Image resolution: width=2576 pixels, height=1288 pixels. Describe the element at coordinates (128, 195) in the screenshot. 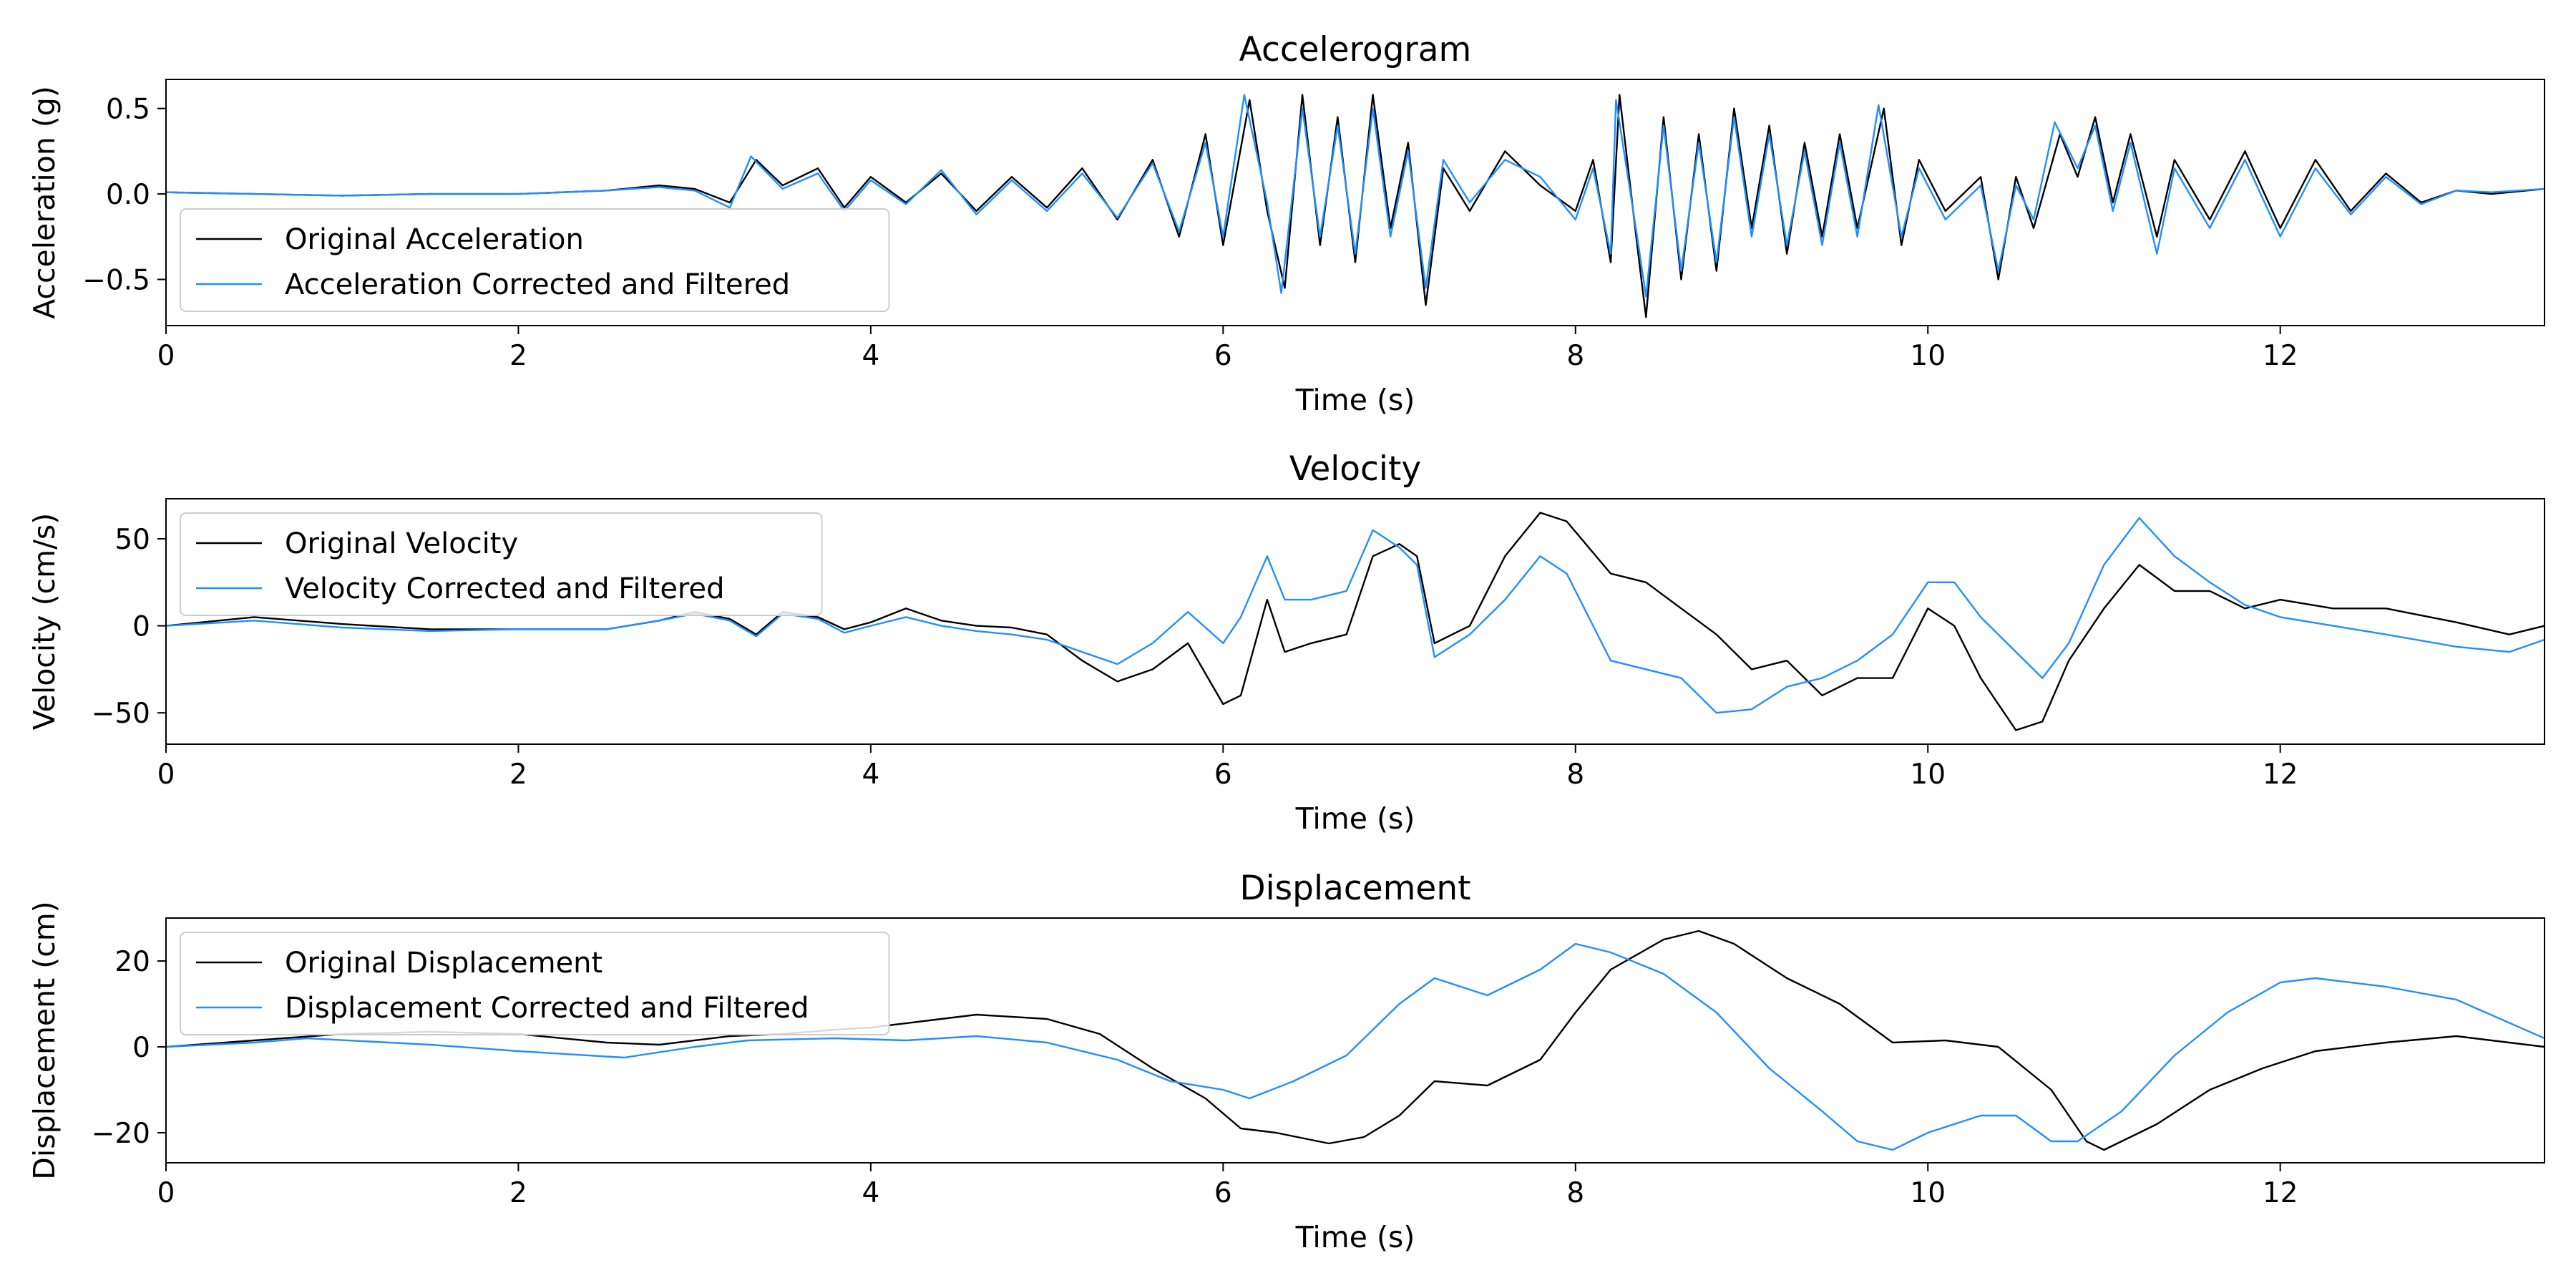

I see `y-tick-label: 0.0` at that location.